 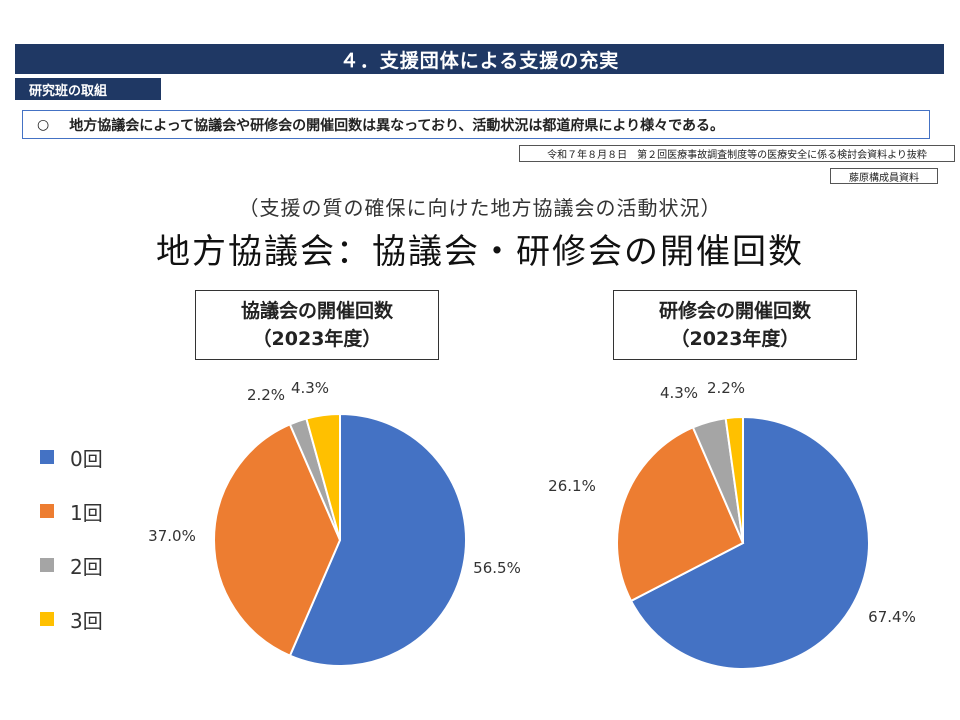 I want to click on legend-label: 3回, so click(x=86, y=620).